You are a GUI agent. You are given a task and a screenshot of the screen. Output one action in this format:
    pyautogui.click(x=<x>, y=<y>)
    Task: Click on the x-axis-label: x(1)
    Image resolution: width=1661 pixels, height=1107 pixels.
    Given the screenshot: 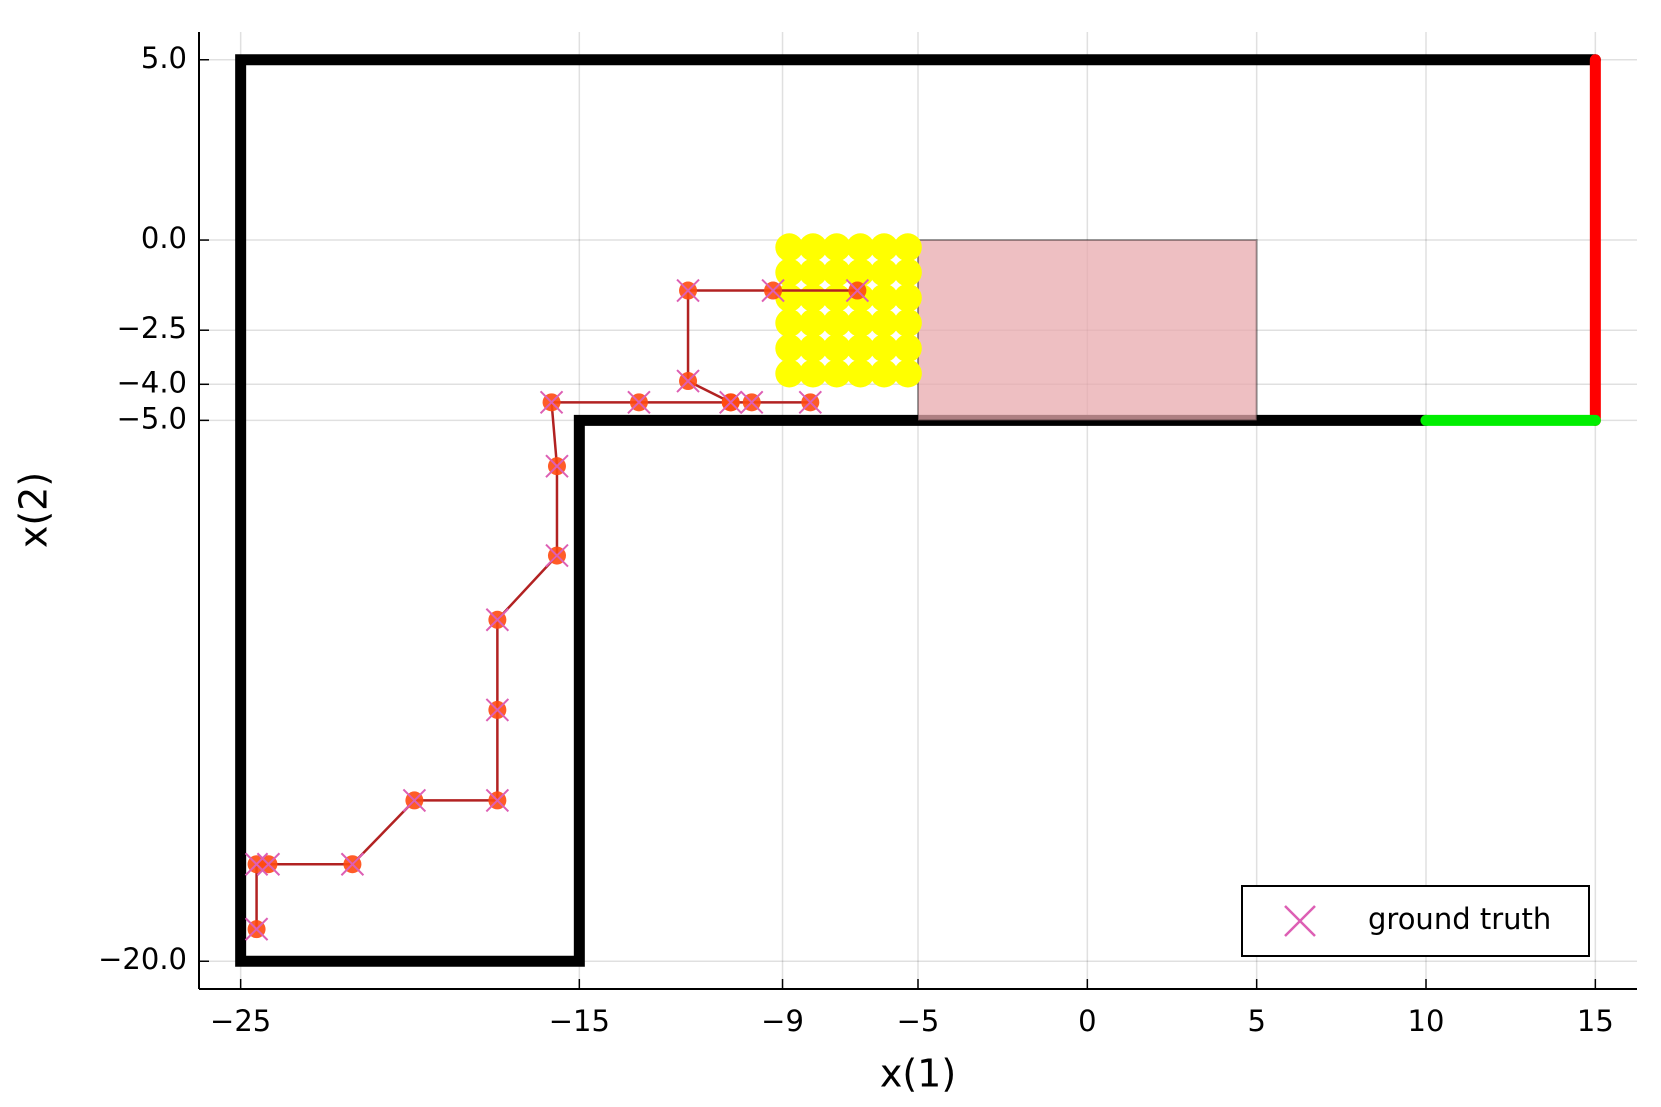 What is the action you would take?
    pyautogui.click(x=918, y=1074)
    